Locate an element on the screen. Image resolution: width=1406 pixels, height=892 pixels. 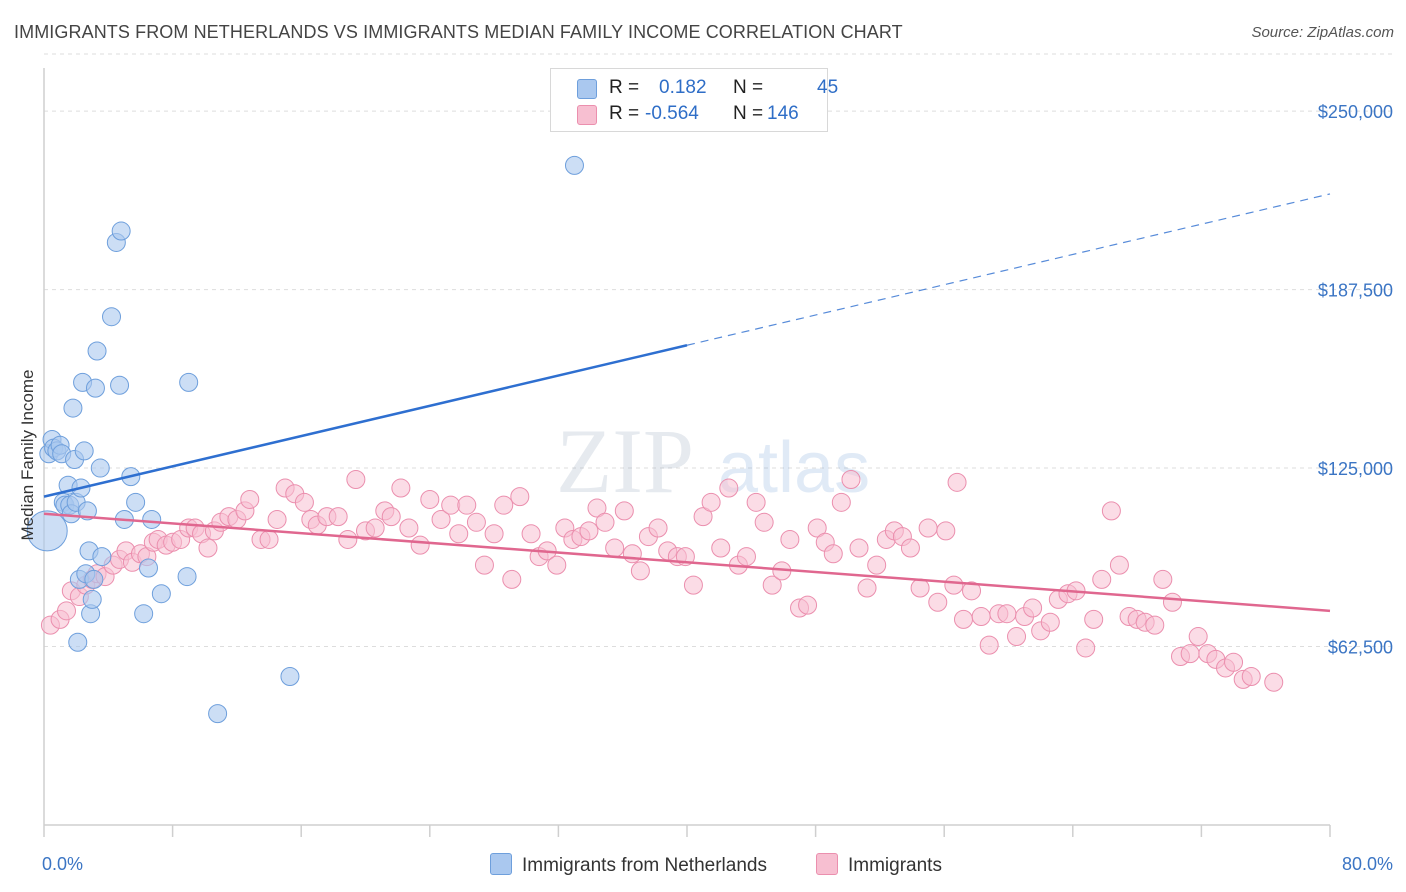
y-tick-label: $125,000 is located at coordinates (1355, 469).